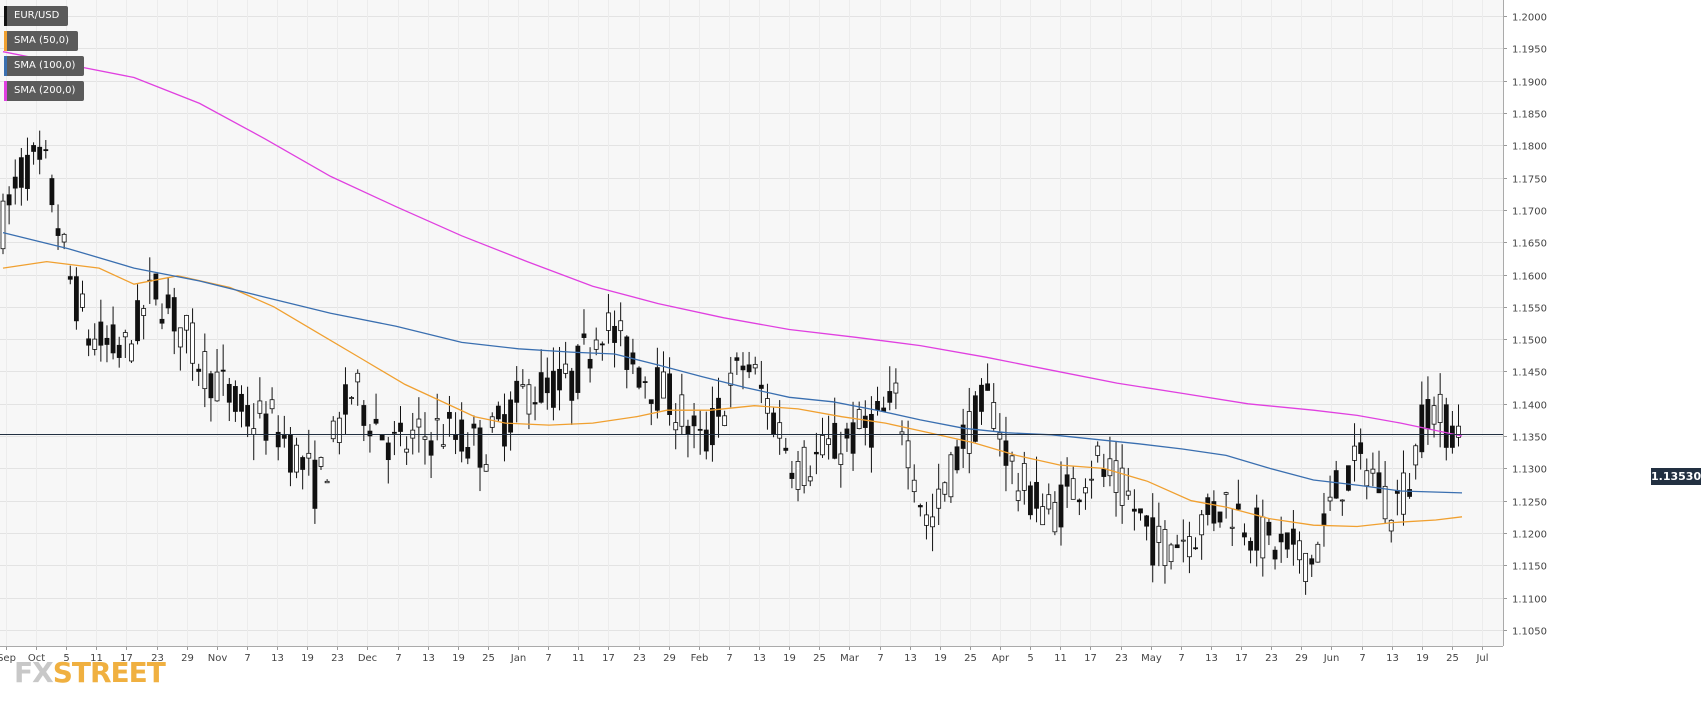  I want to click on y-tick-label: 1.1650, so click(1529, 244).